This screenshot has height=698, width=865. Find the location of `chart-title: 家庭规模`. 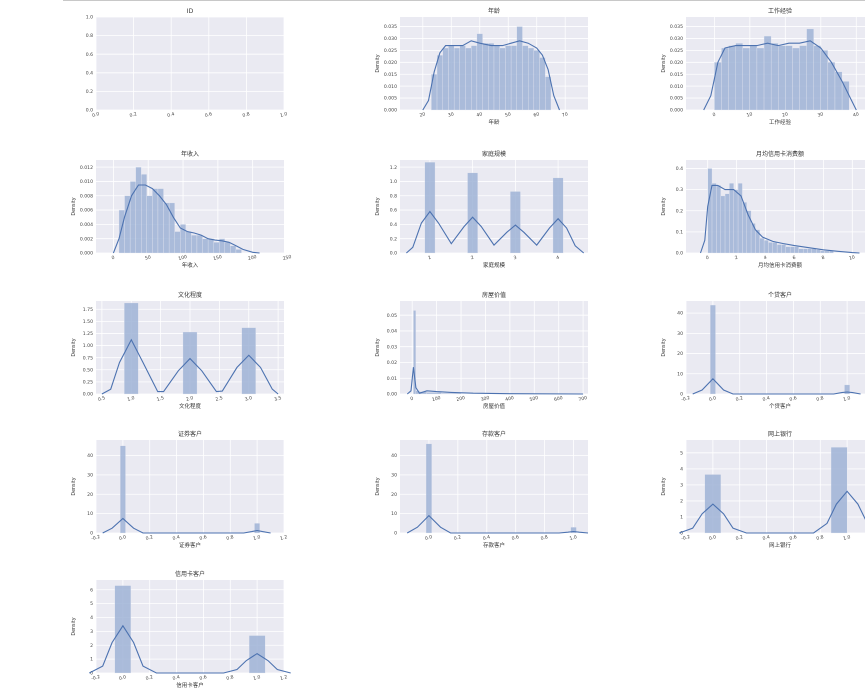

chart-title: 家庭规模 is located at coordinates (494, 154).